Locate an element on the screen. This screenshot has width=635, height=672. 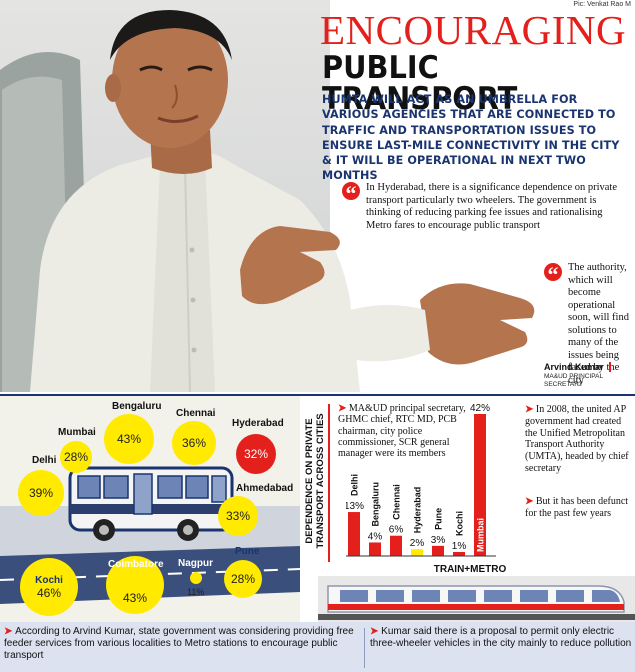
headline-line-1: ENCOURAGING is located at coordinates (473, 30).